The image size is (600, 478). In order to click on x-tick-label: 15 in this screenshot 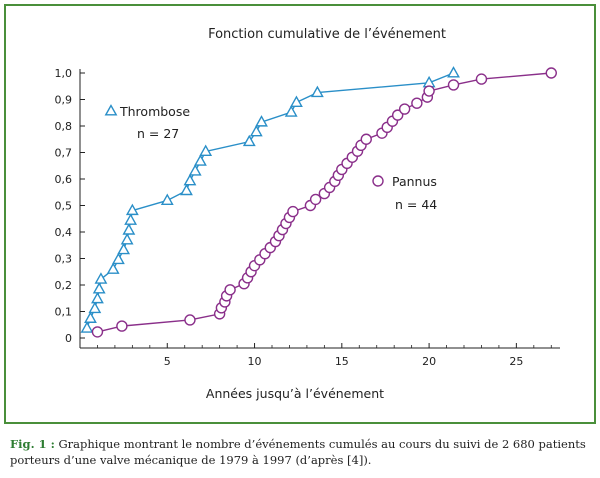, I will do `click(342, 361)`.